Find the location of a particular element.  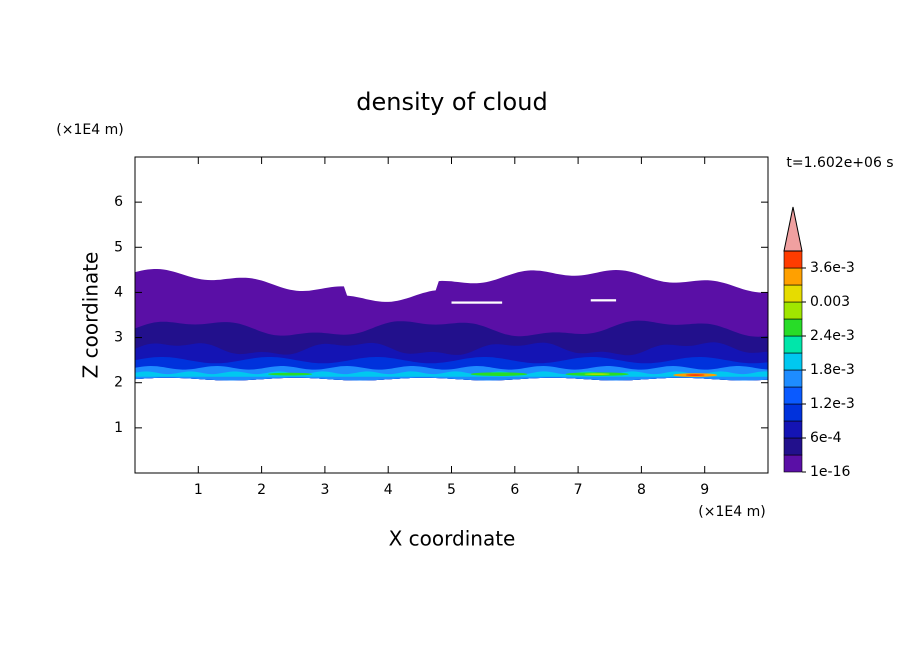

x-tick-label: 4 is located at coordinates (388, 490).